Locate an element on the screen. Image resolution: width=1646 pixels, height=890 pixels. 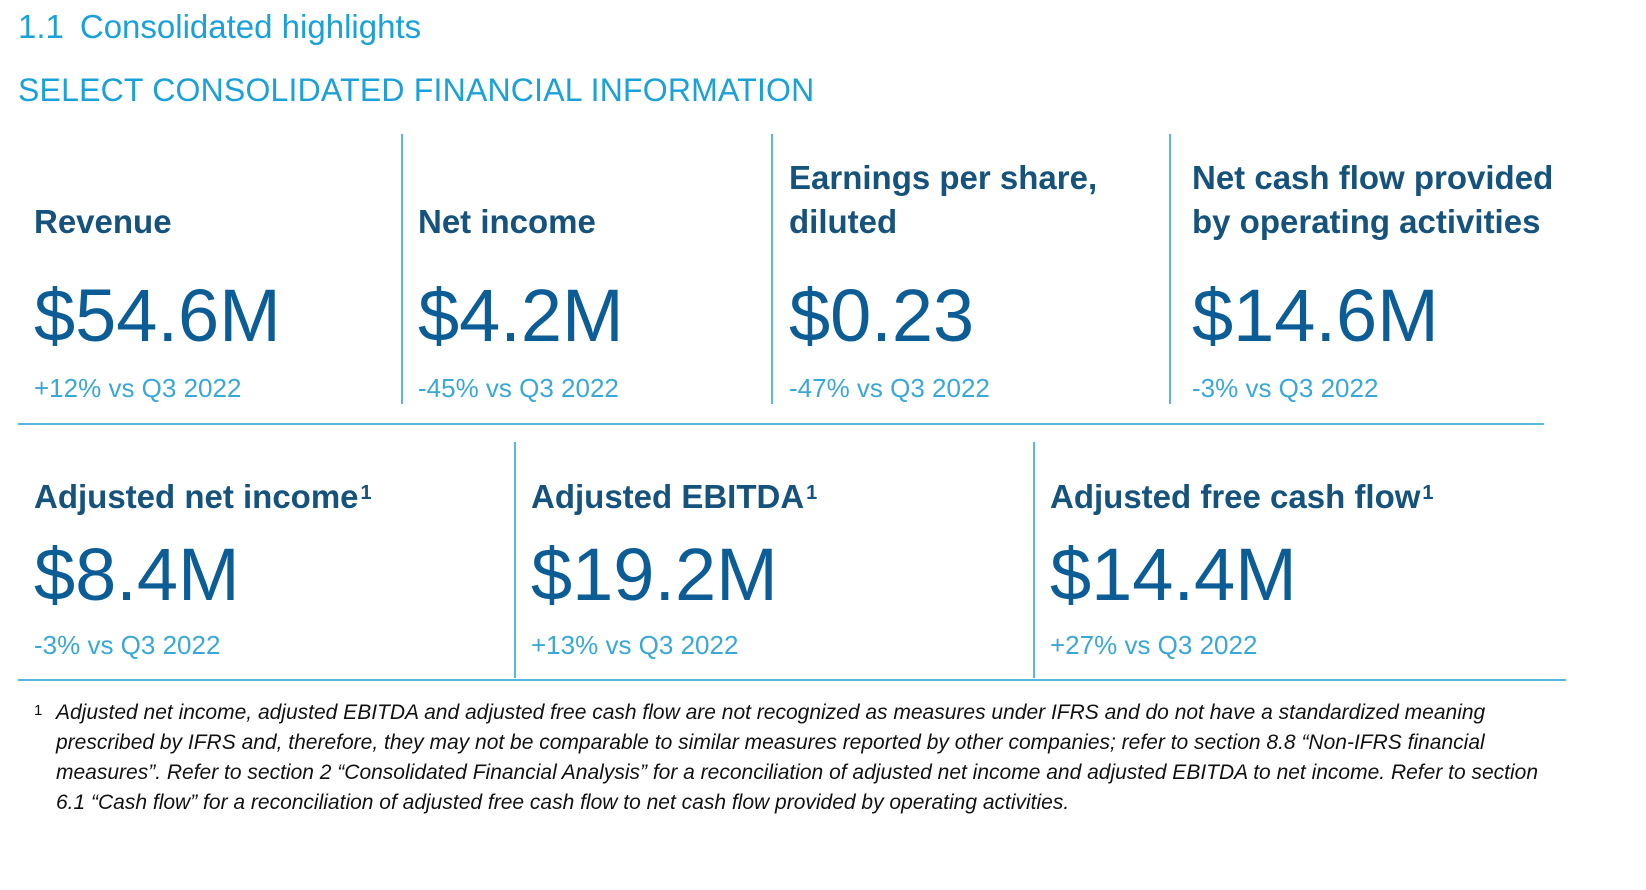
metric-value: $0.23 is located at coordinates (882, 315).